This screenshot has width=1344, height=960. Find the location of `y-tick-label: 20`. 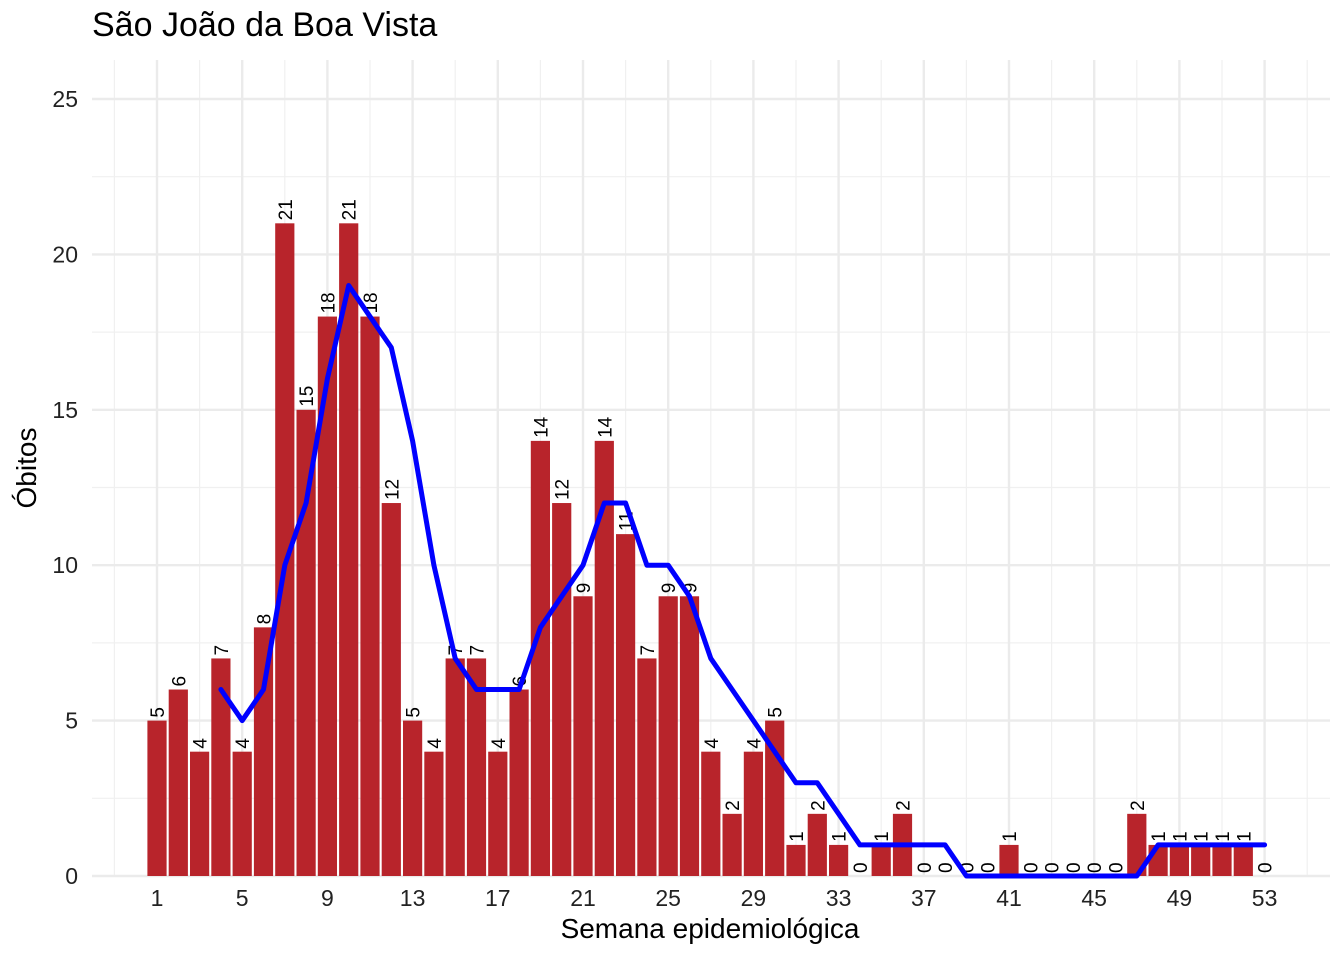

y-tick-label: 20 is located at coordinates (65, 254).